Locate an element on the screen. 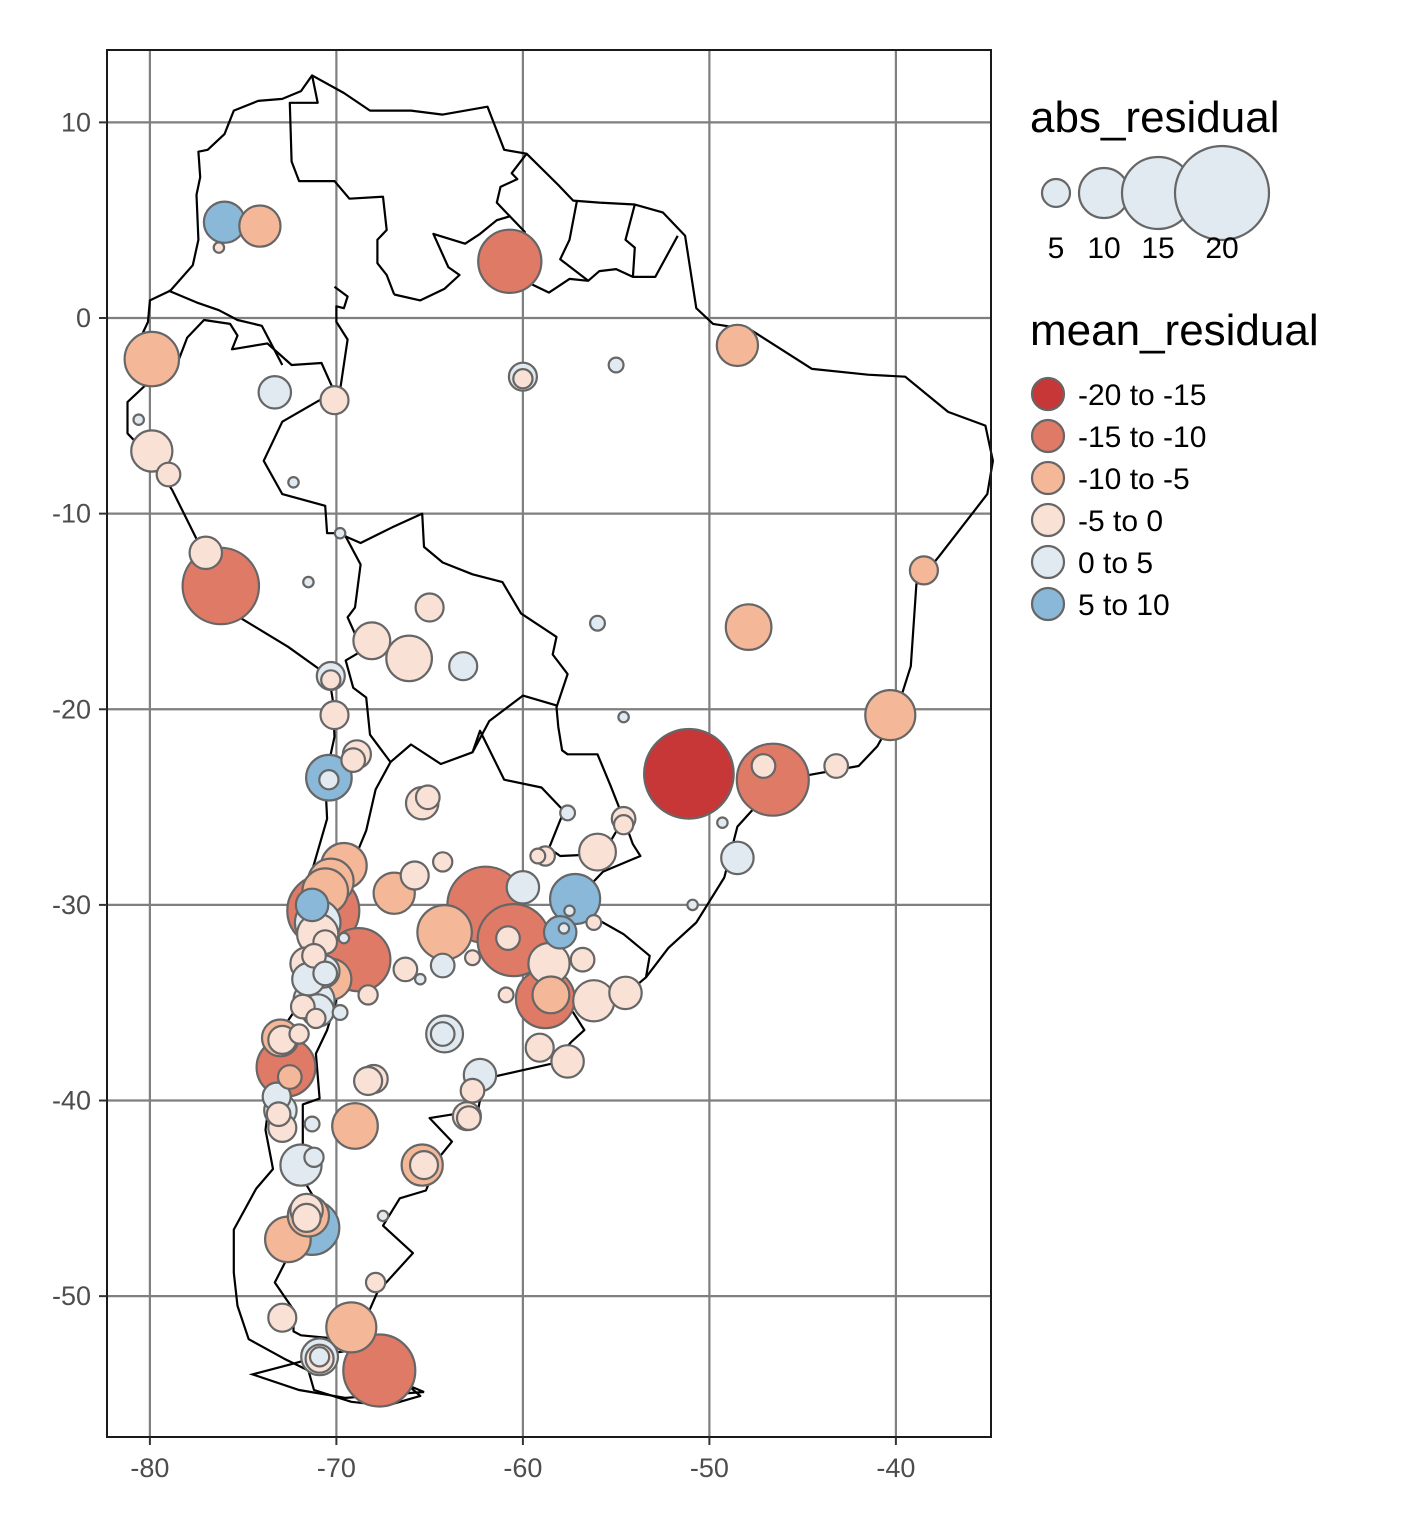 Image resolution: width=1417 pixels, height=1535 pixels. size-legend-label: 10 is located at coordinates (1103, 248).